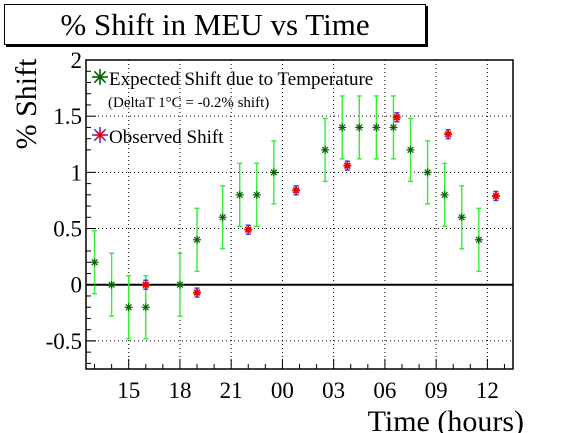 The image size is (567, 433). What do you see at coordinates (128, 390) in the screenshot?
I see `x-tick-label: 15` at bounding box center [128, 390].